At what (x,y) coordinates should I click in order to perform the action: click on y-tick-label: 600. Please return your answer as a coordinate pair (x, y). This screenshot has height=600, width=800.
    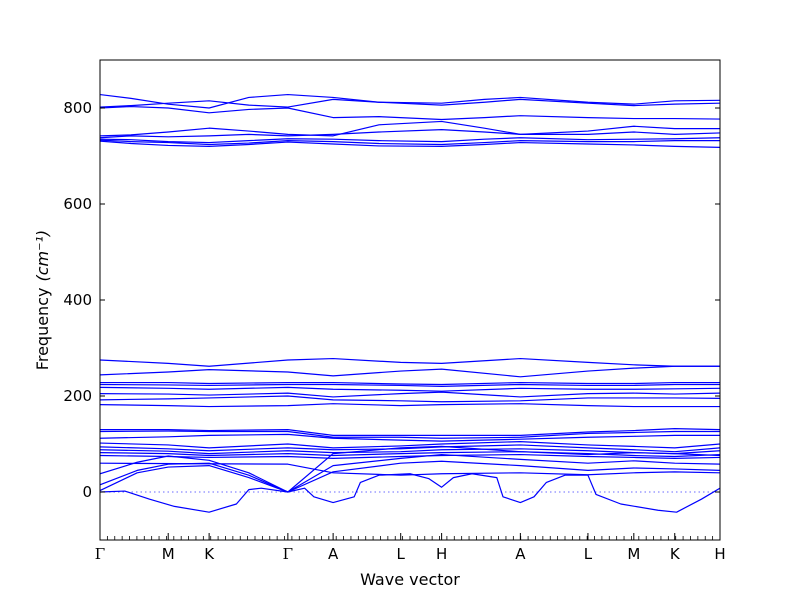
    Looking at the image, I should click on (77, 204).